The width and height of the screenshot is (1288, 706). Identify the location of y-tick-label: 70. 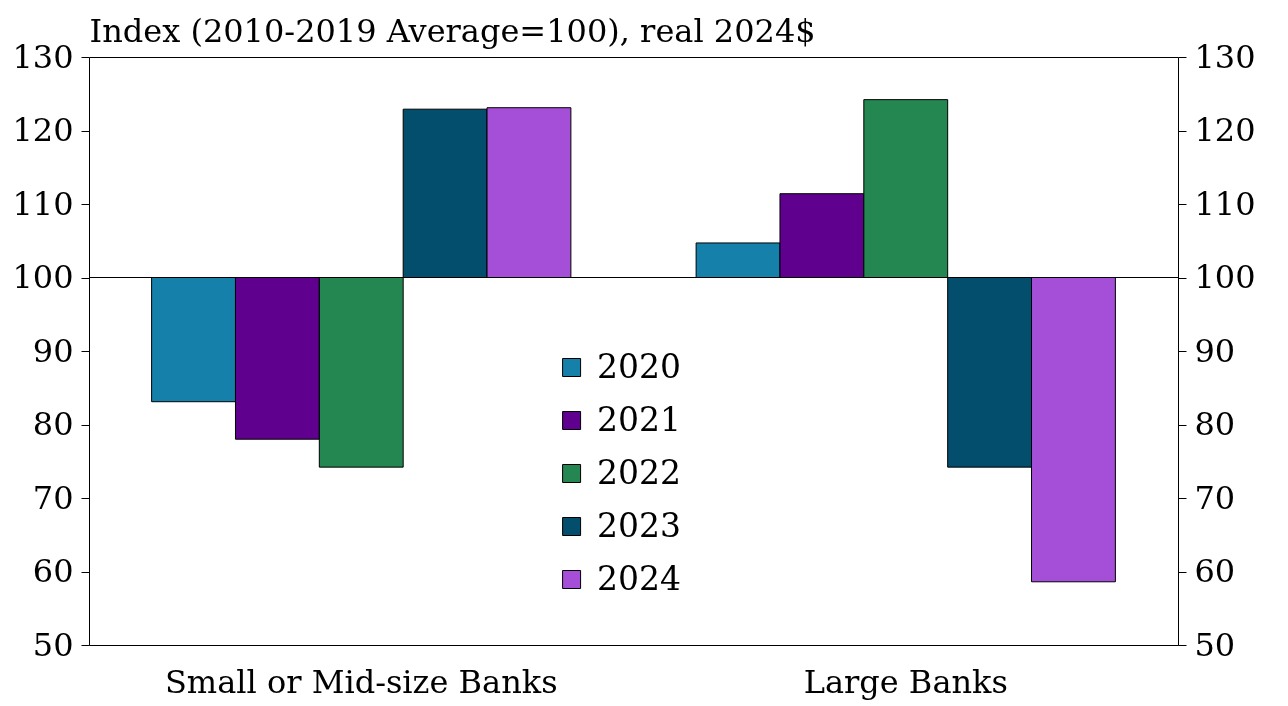
(53, 497).